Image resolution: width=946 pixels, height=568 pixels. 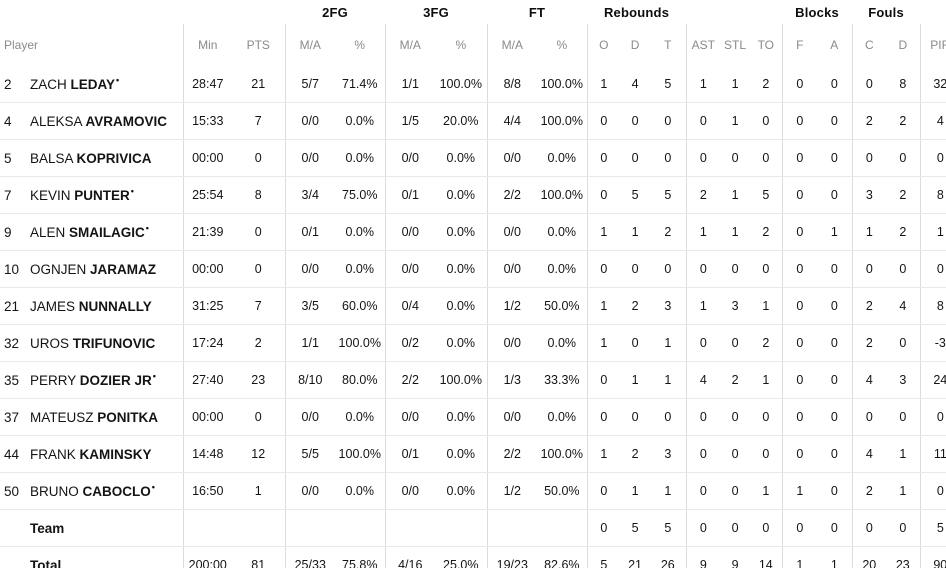 I want to click on cell-foul-c: 4, so click(x=869, y=454).